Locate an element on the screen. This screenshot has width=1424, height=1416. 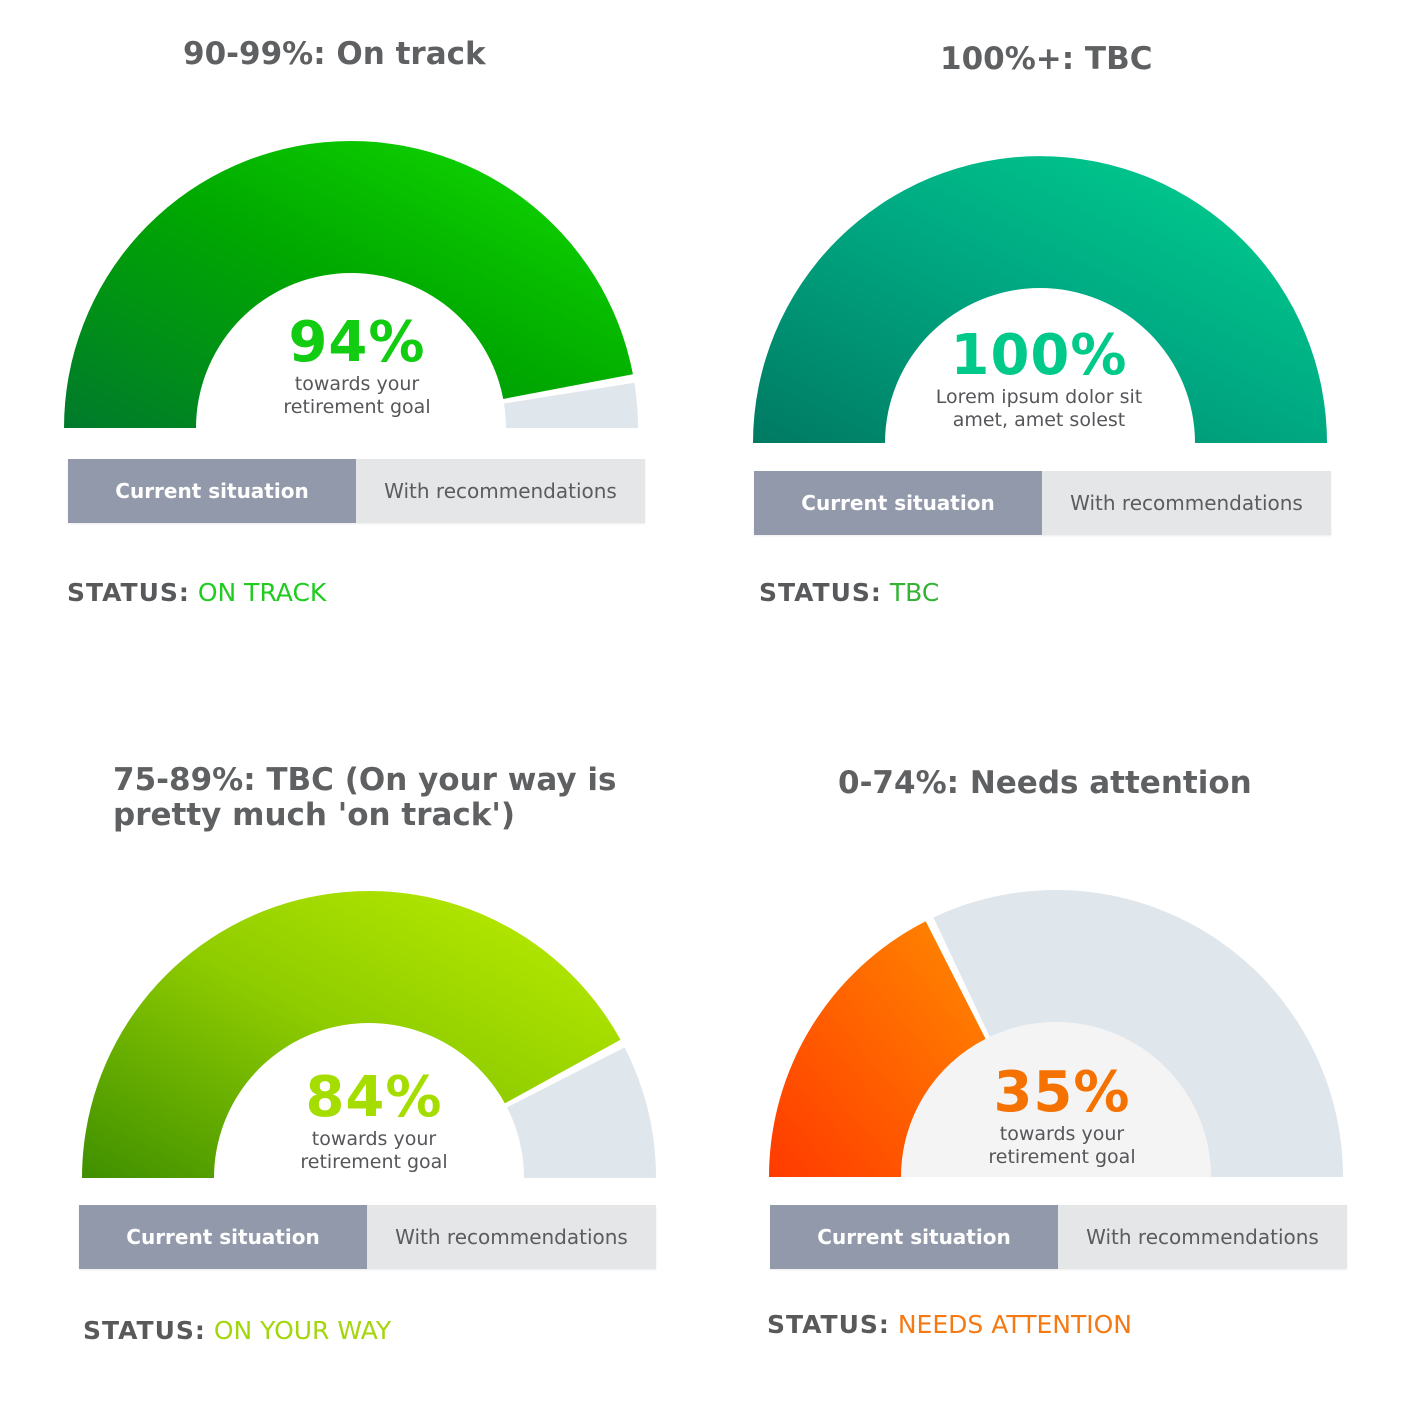
status-line: STATUS: ON YOUR WAY is located at coordinates (237, 1330).